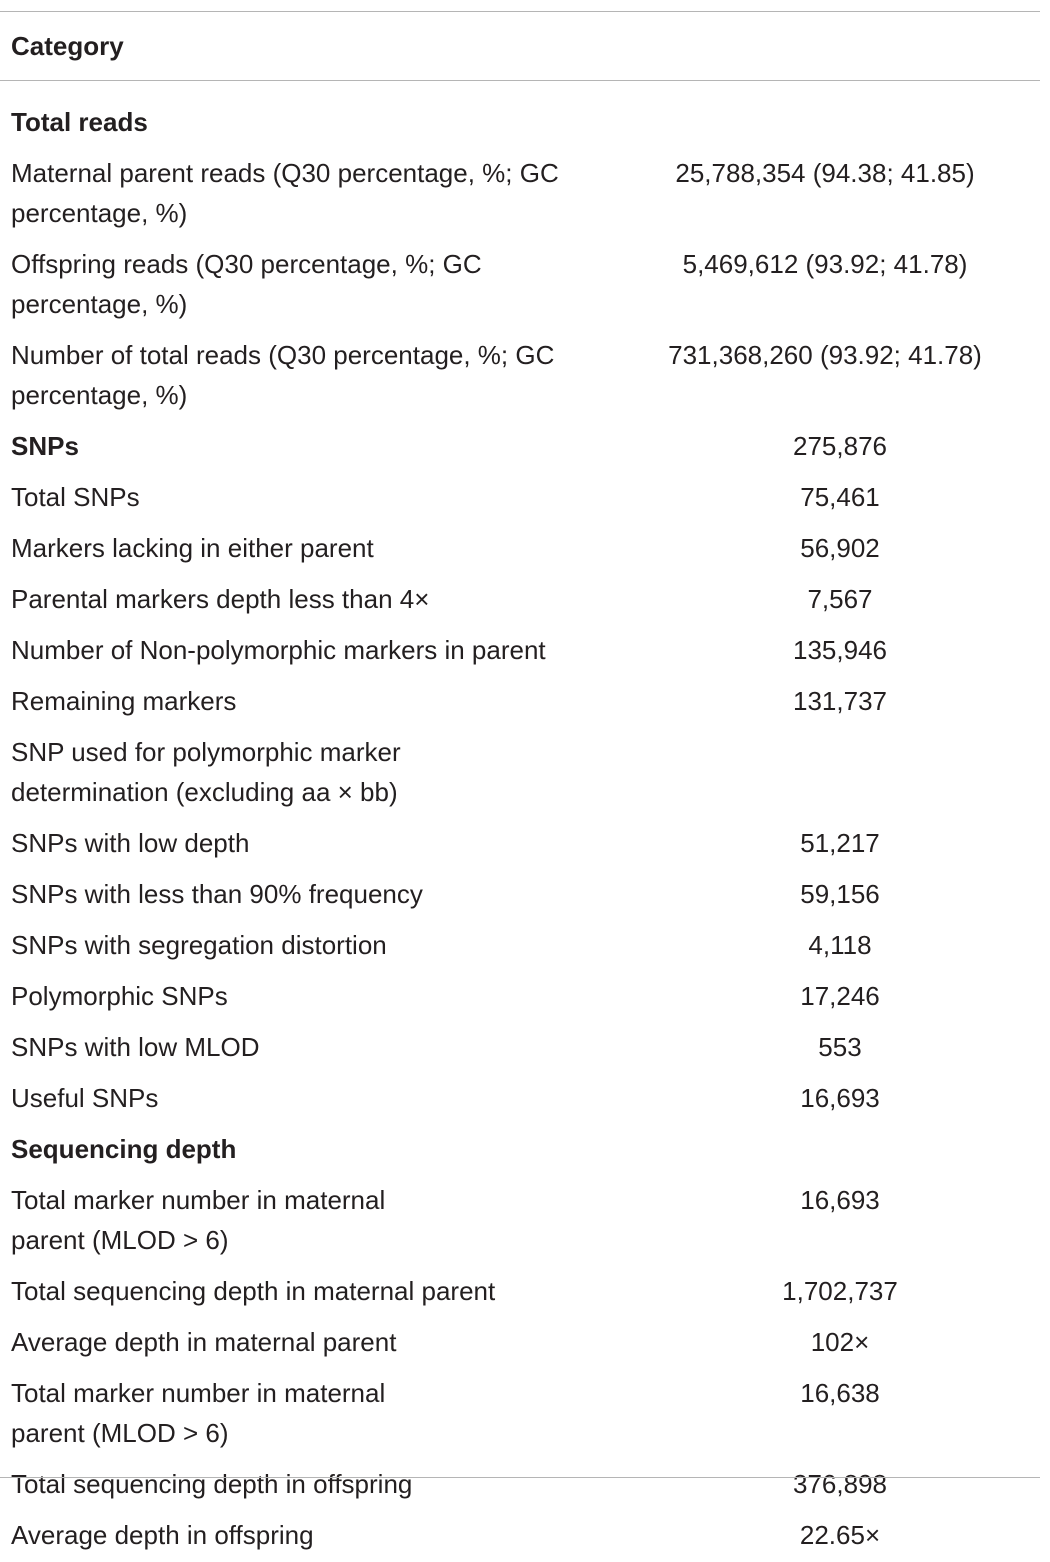 The image size is (1050, 1562). Describe the element at coordinates (520, 895) in the screenshot. I see `table-row: SNPs with less than 90% frequency 59,156` at that location.